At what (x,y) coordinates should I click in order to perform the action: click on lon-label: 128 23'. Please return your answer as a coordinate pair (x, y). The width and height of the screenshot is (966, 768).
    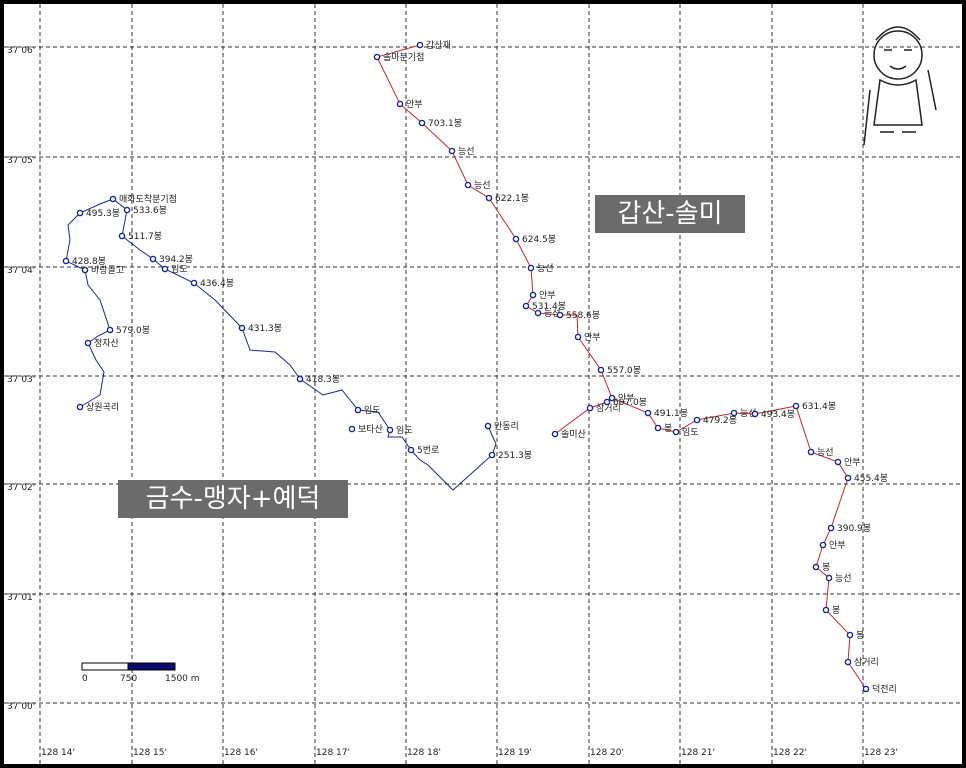
    Looking at the image, I should click on (881, 753).